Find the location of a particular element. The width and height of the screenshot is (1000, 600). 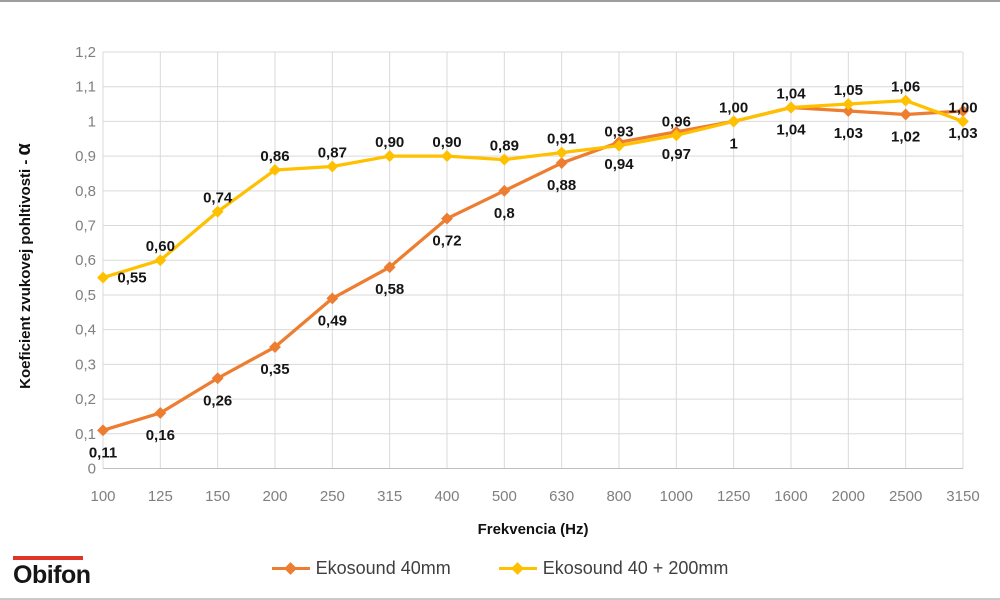

data-point-label: 0,60 is located at coordinates (160, 246).